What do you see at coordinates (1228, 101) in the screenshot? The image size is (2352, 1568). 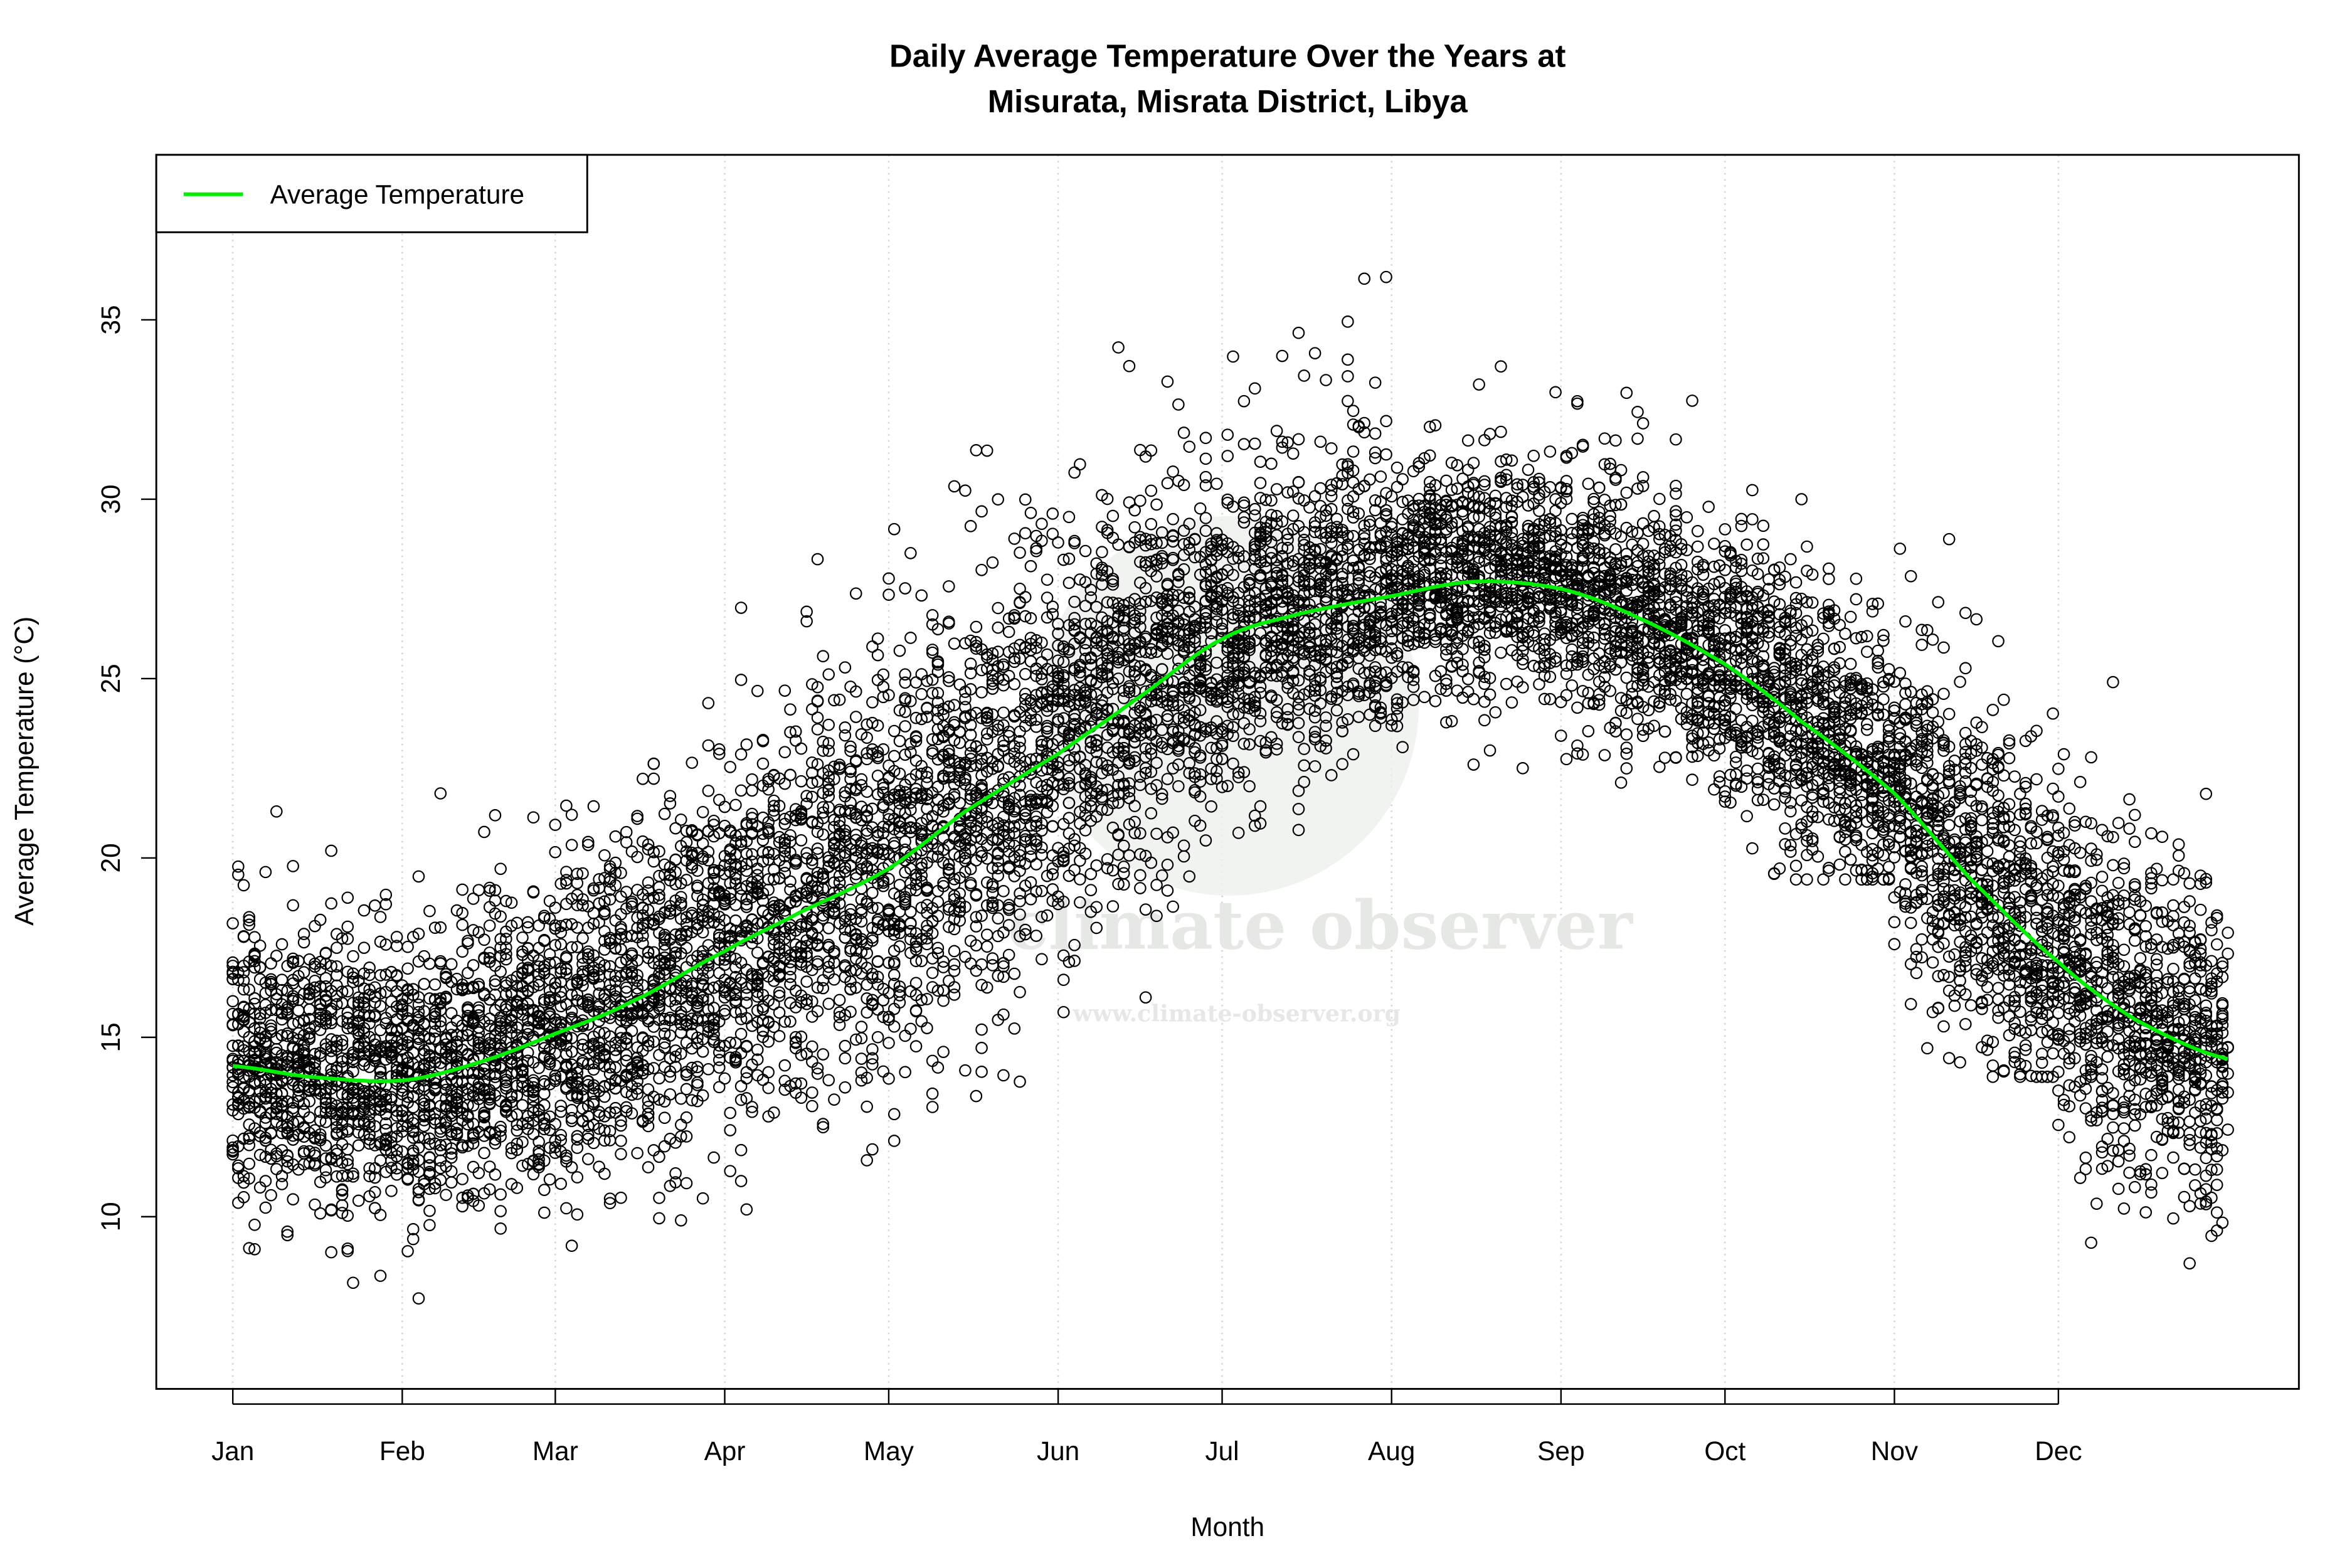 I see `chart-title-line2: Misurata, Misrata District, Libya` at bounding box center [1228, 101].